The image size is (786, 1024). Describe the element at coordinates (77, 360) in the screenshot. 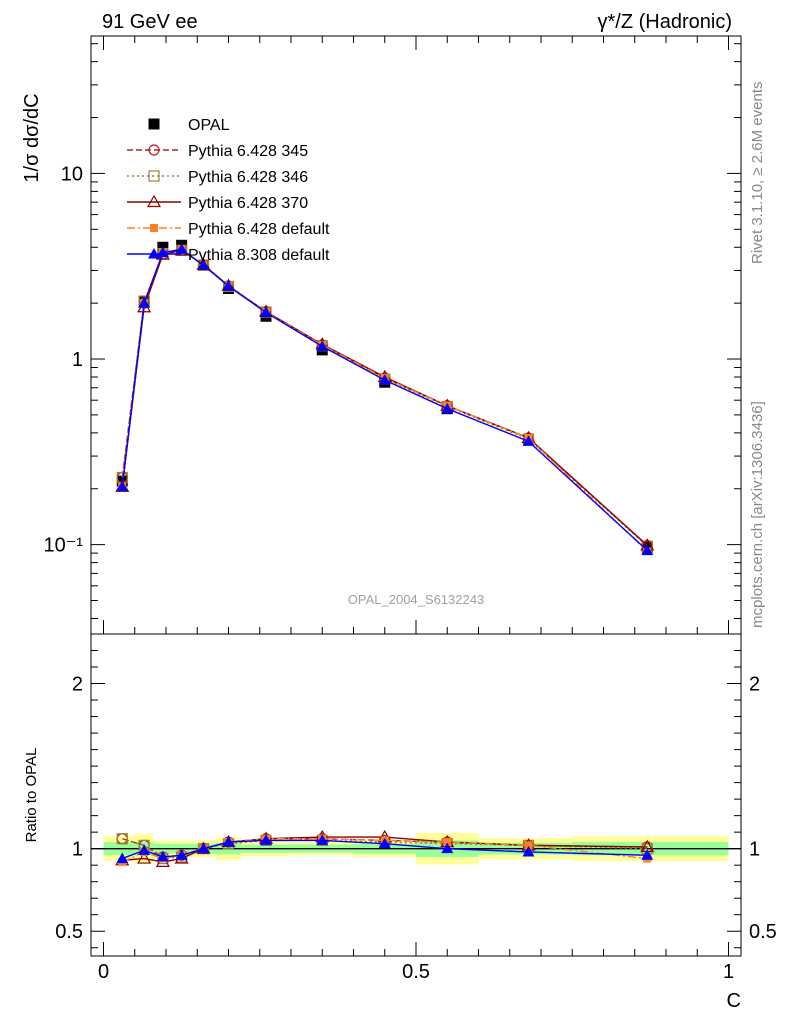

I see `main-y-tick-label: 1` at that location.